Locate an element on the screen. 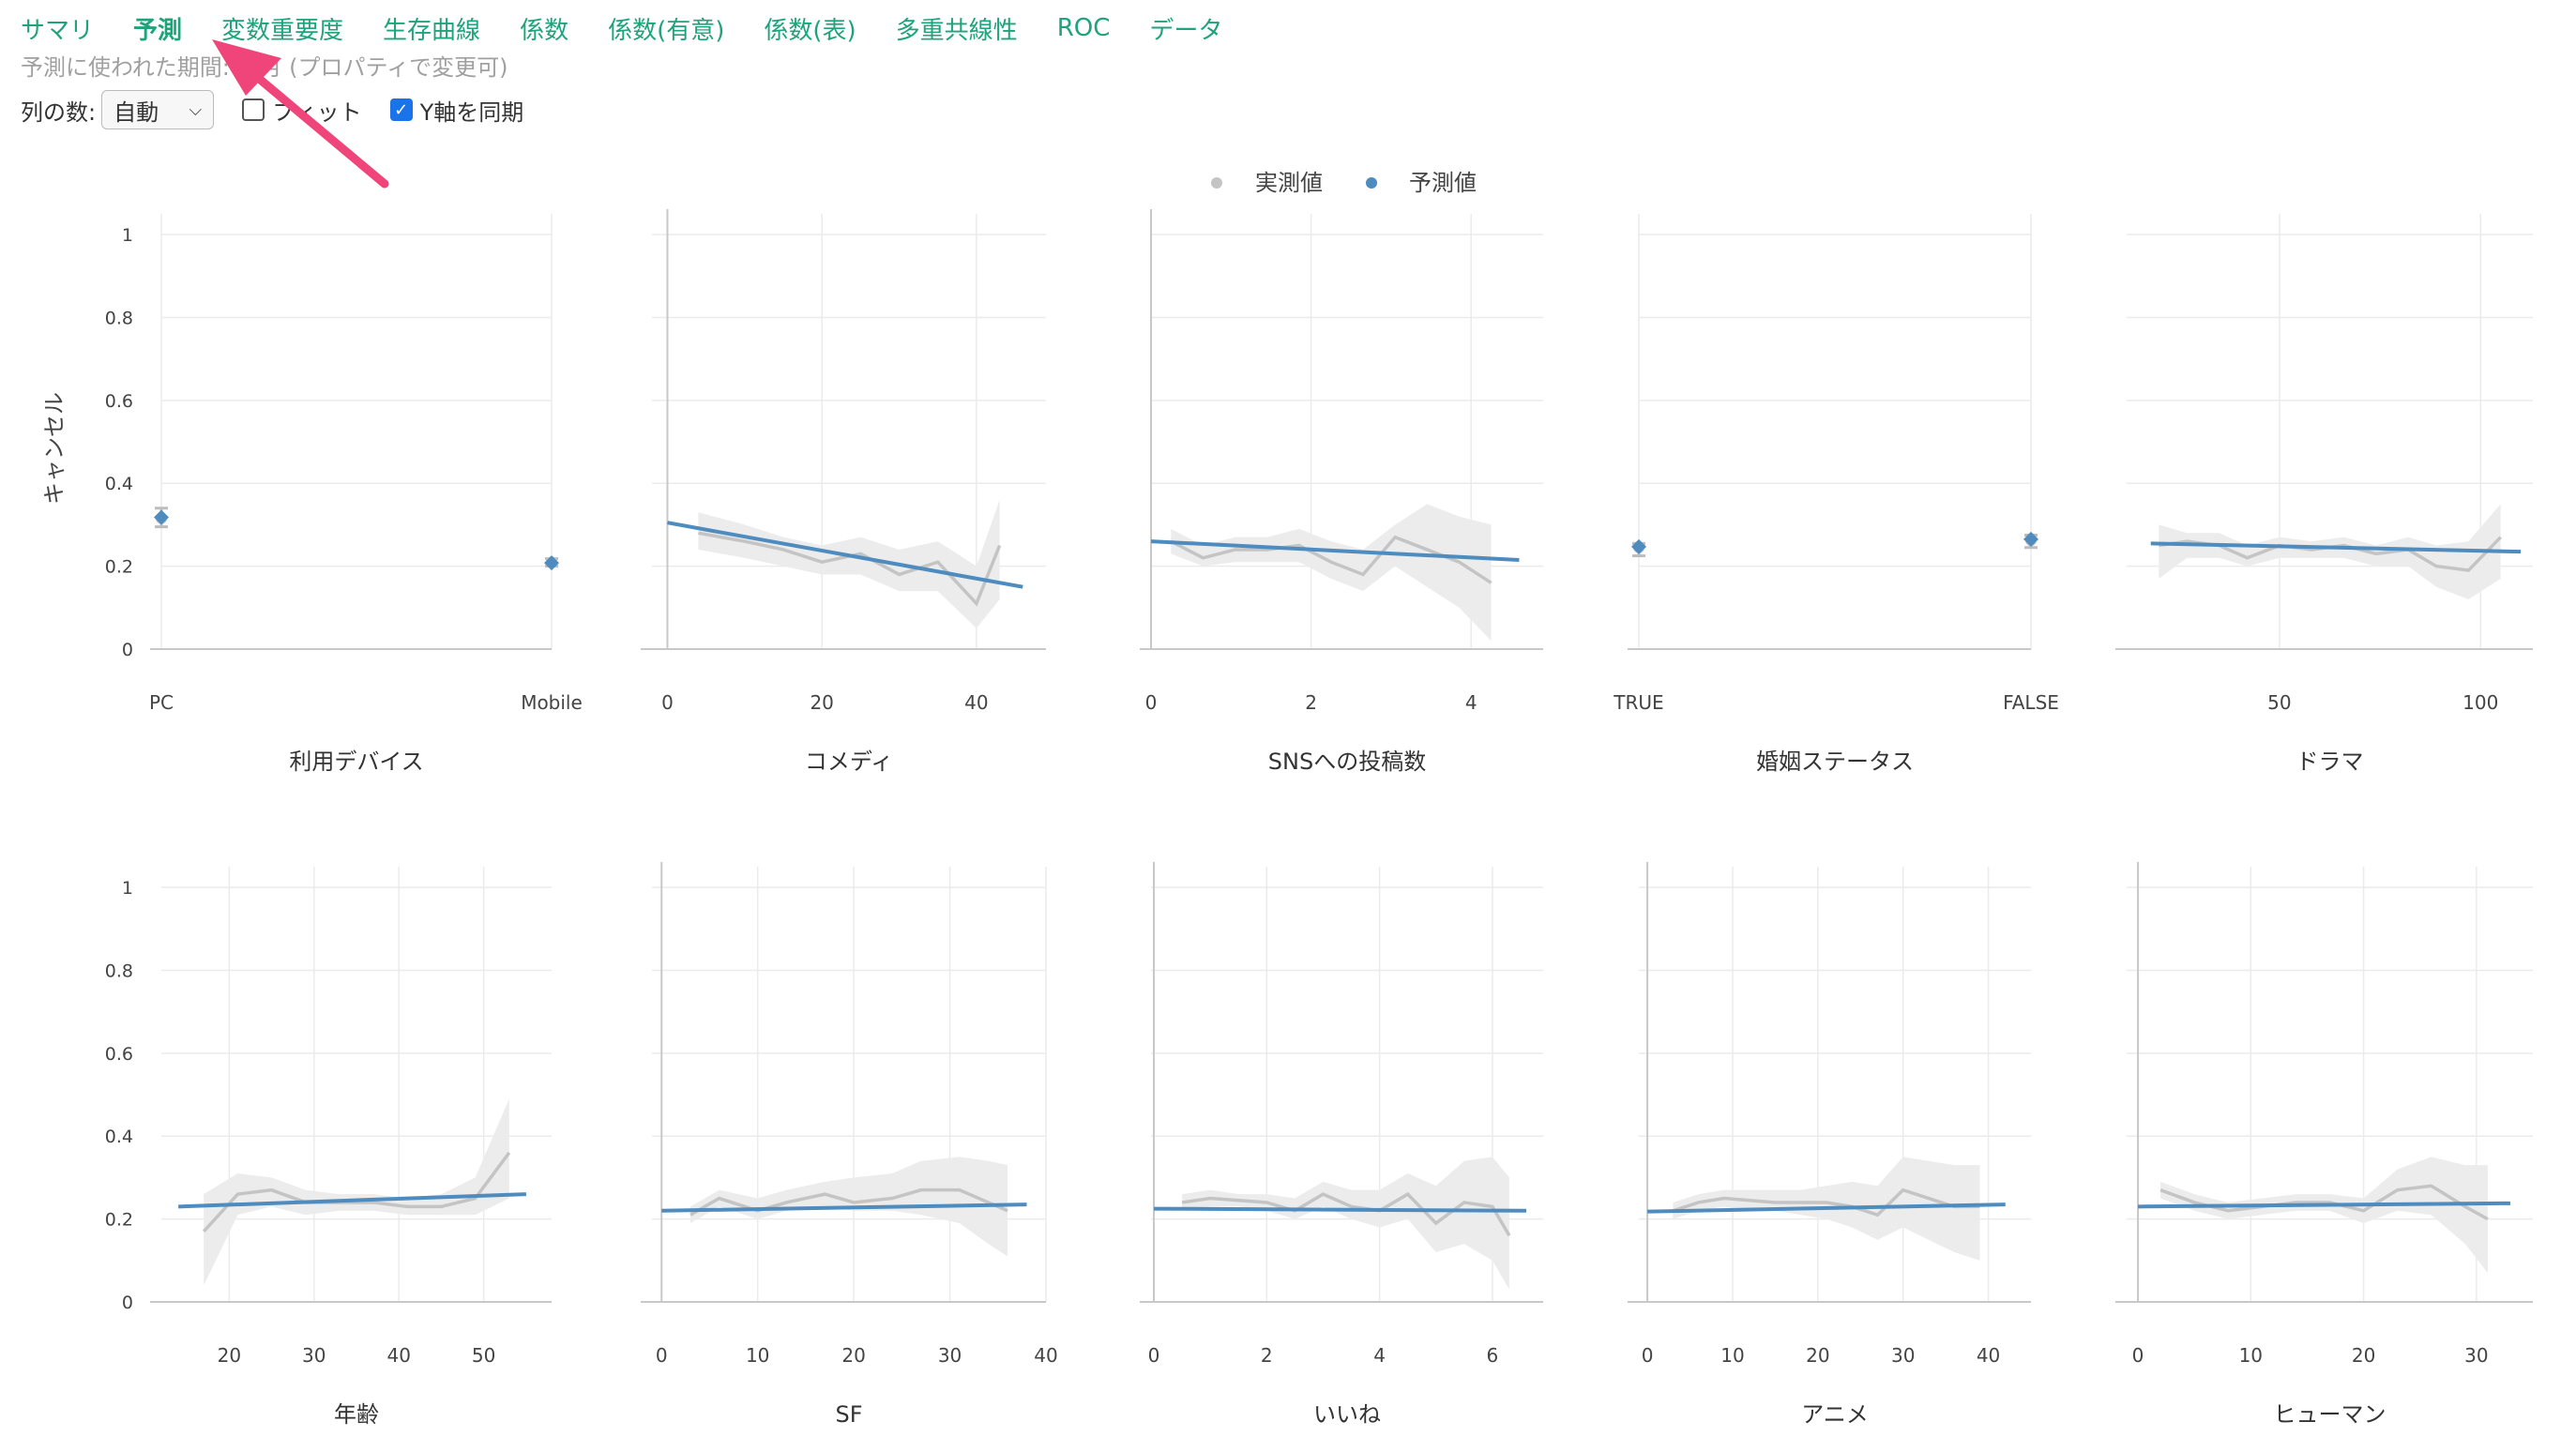 This screenshot has height=1437, width=2576. tab-8: ROC is located at coordinates (1083, 28).